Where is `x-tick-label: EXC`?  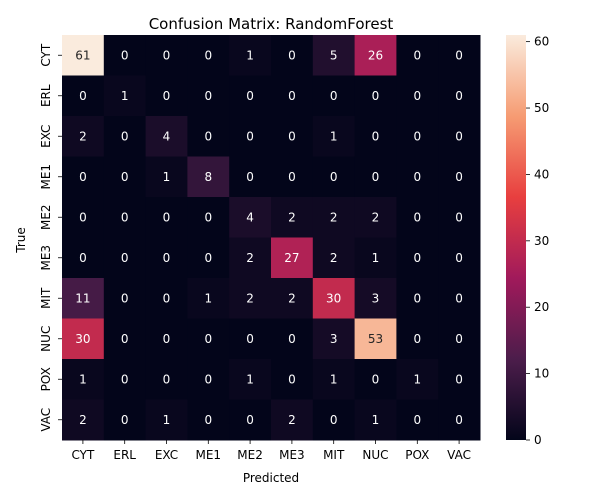
x-tick-label: EXC is located at coordinates (166, 455).